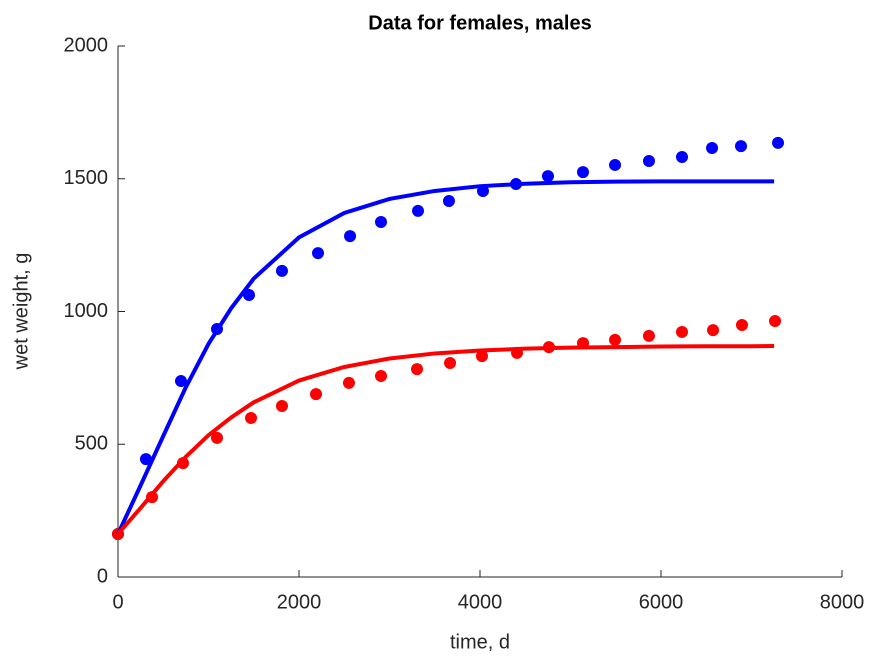 This screenshot has height=660, width=873. I want to click on x-tick-label: 6000, so click(661, 602).